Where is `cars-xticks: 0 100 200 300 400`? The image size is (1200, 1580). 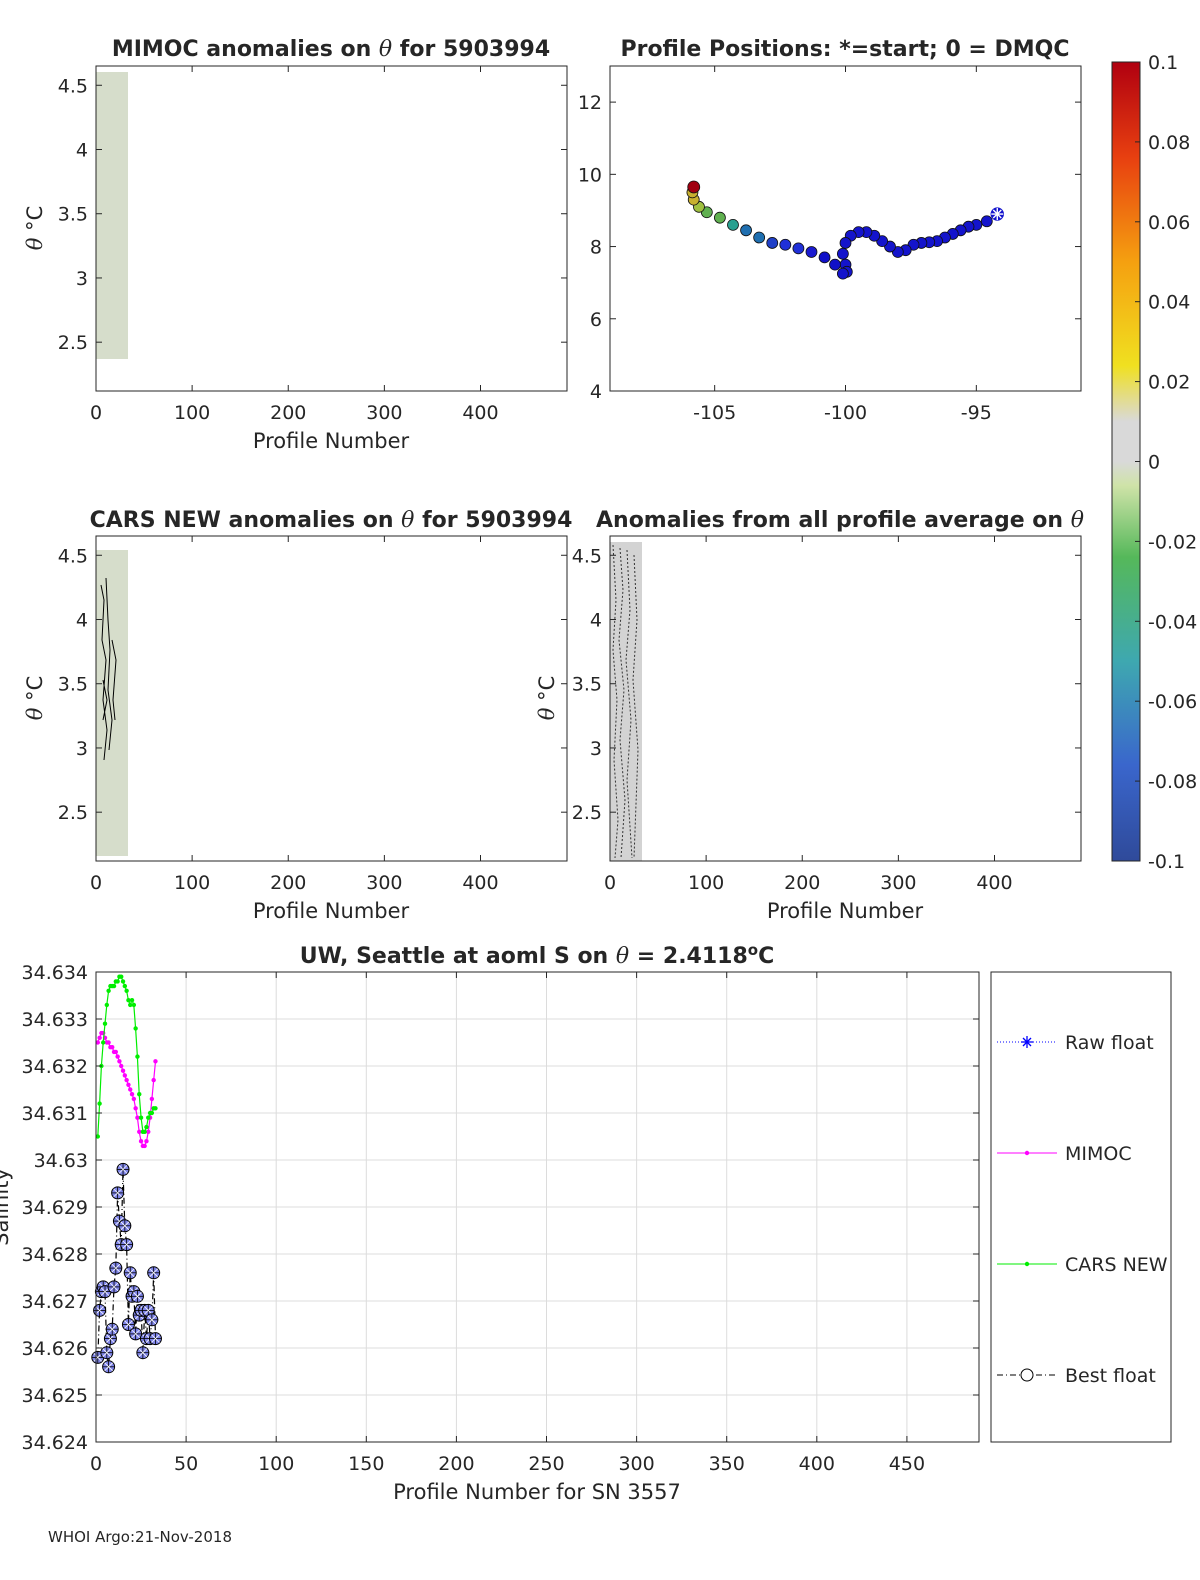
cars-xticks: 0 100 200 300 400 is located at coordinates (294, 715).